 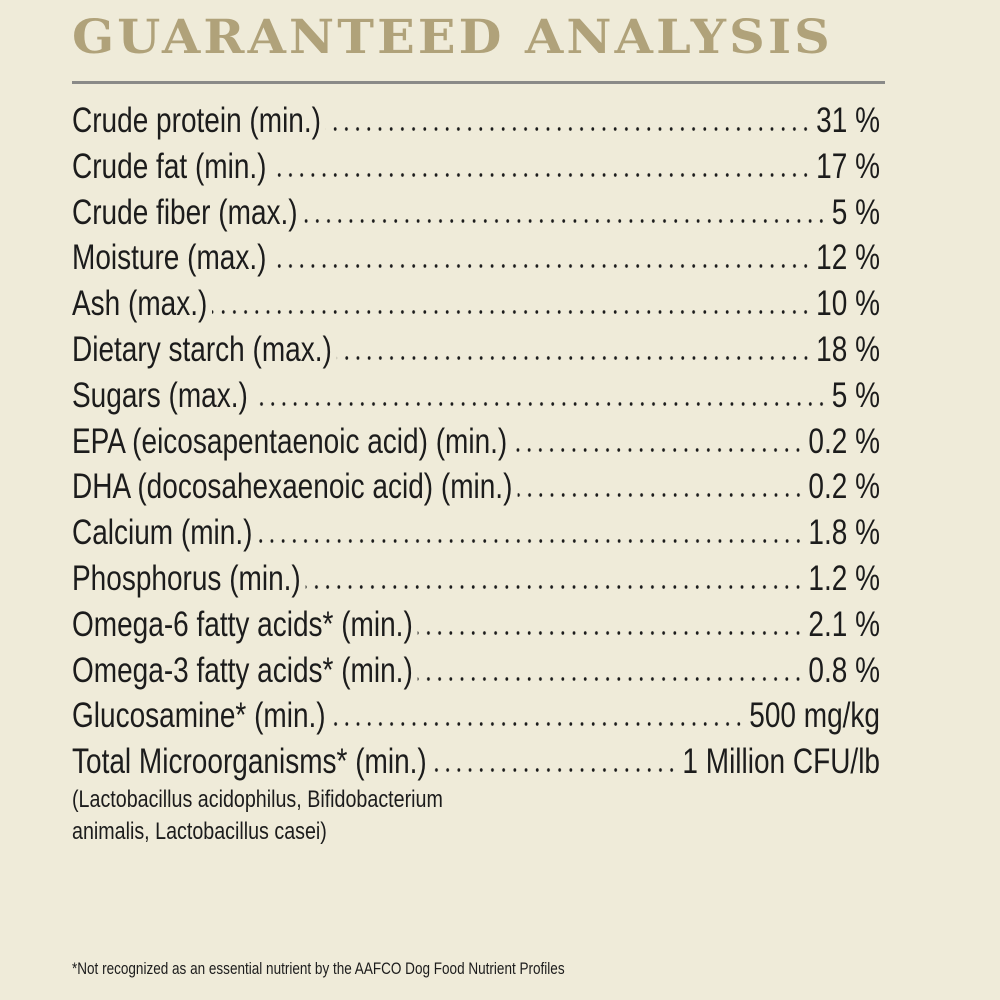 What do you see at coordinates (844, 670) in the screenshot?
I see `nutrient-value: 0.8 %` at bounding box center [844, 670].